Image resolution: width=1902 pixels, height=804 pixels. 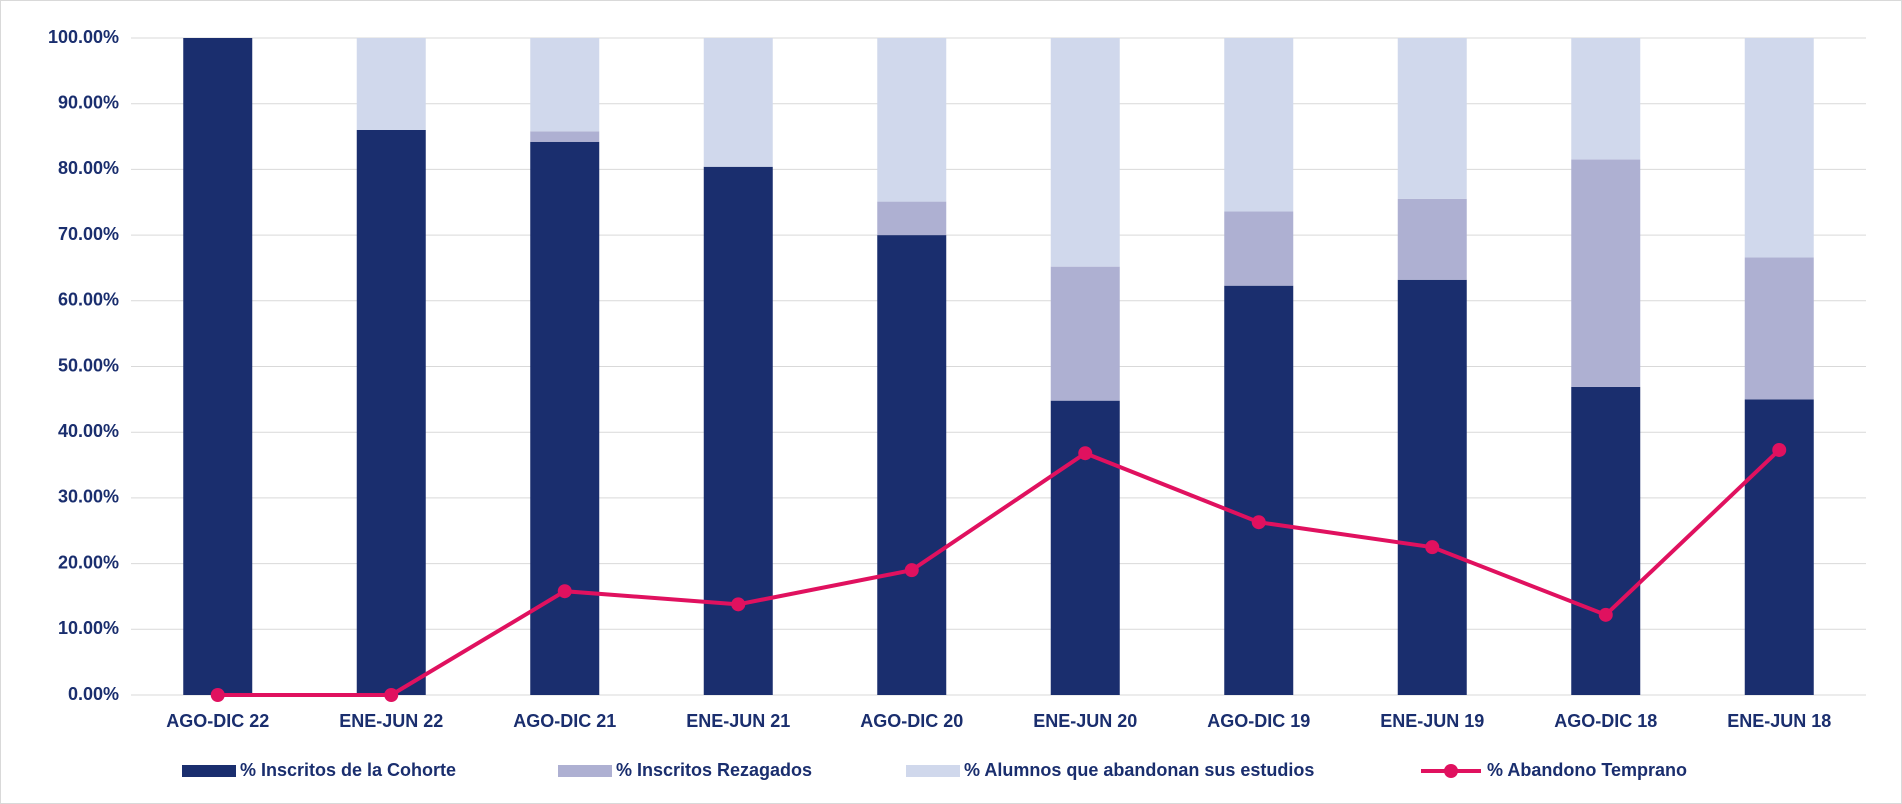 What do you see at coordinates (88, 300) in the screenshot?
I see `y-tick-label: 60.00%` at bounding box center [88, 300].